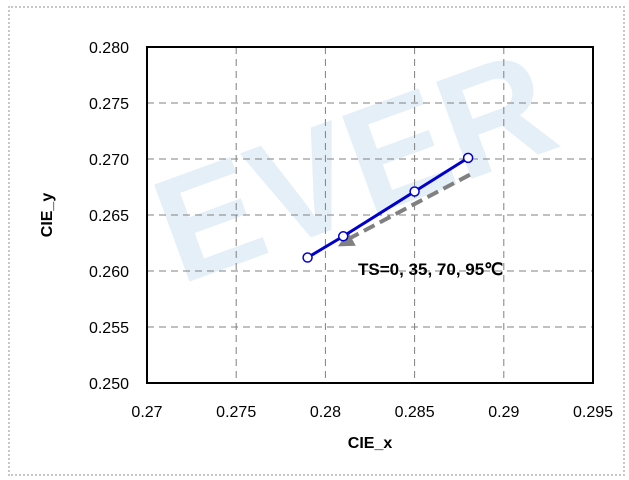 The width and height of the screenshot is (629, 480). I want to click on x-tick-label: 0.28, so click(325, 412).